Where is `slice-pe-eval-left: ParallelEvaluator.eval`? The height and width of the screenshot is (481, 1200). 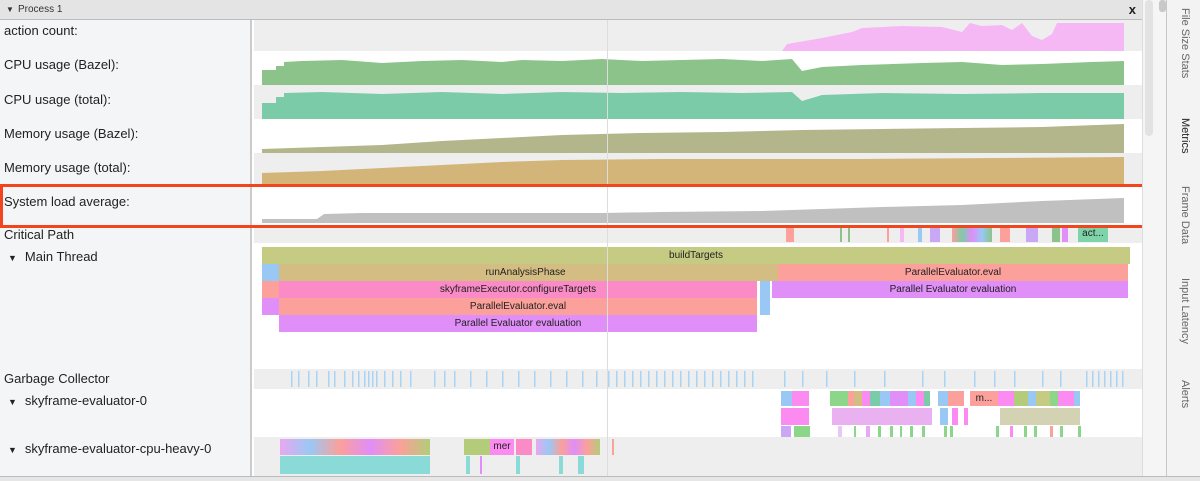
slice-pe-eval-left: ParallelEvaluator.eval is located at coordinates (518, 306).